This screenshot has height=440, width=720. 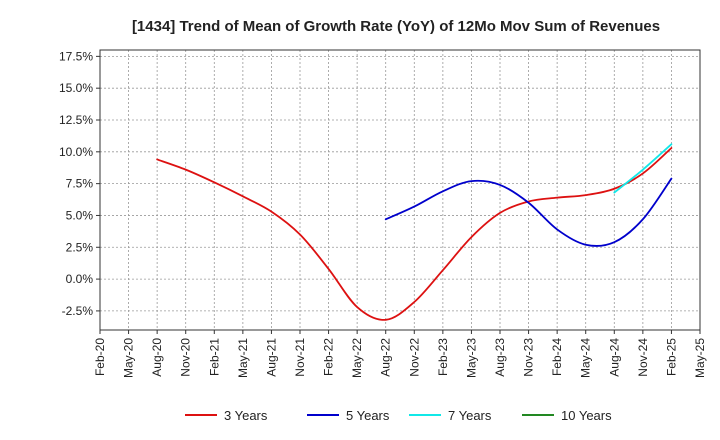 What do you see at coordinates (500, 357) in the screenshot?
I see `x-tick-label: Aug-23` at bounding box center [500, 357].